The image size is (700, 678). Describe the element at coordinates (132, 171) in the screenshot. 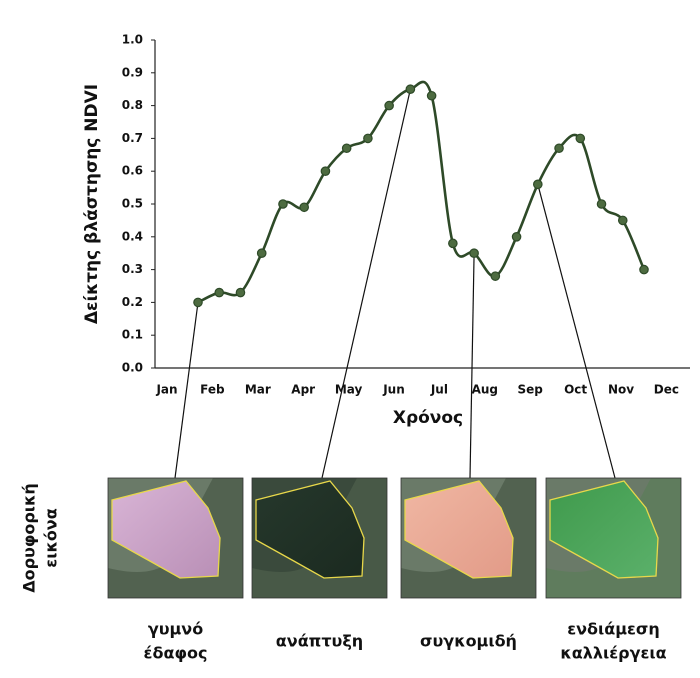

I see `y-tick-label: 0.6` at that location.